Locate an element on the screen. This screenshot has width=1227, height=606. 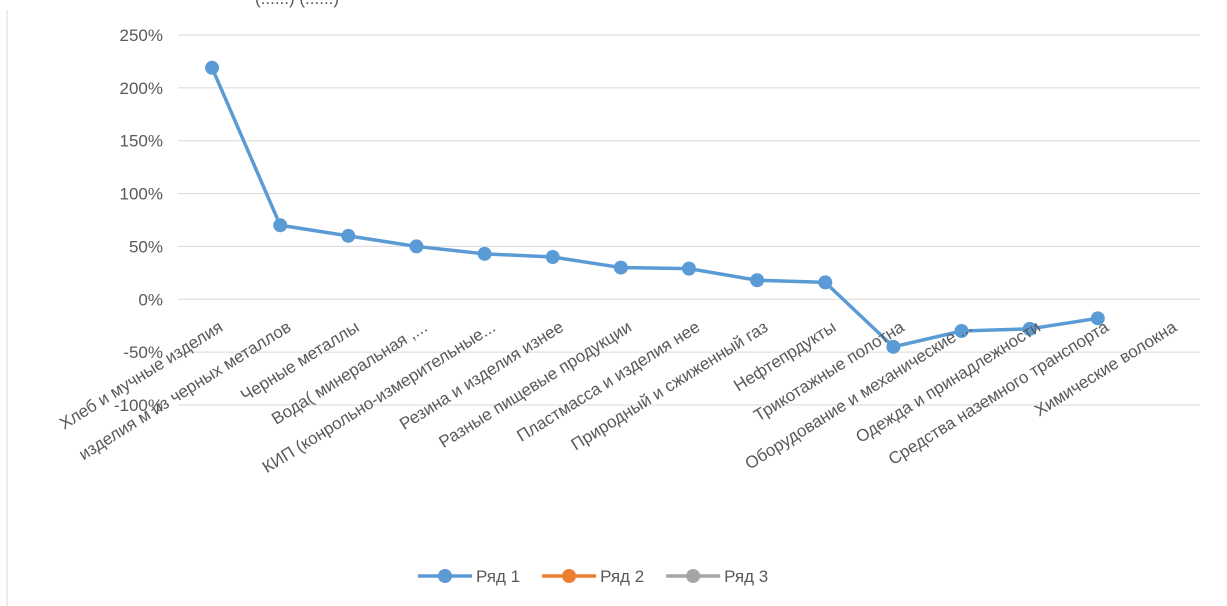
legend-label: Ряд 3 is located at coordinates (746, 576).